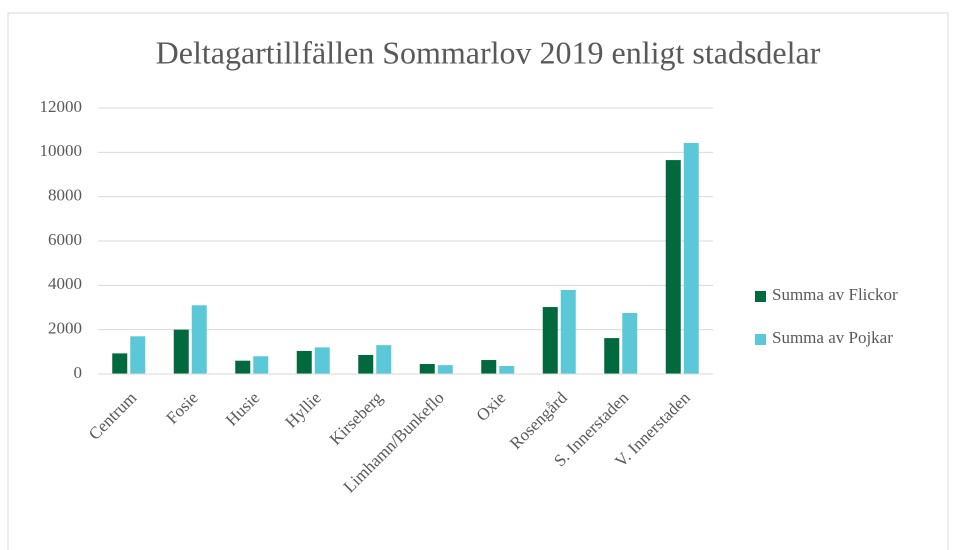  Describe the element at coordinates (835, 294) in the screenshot. I see `legend-label: Summa av Flickor` at that location.